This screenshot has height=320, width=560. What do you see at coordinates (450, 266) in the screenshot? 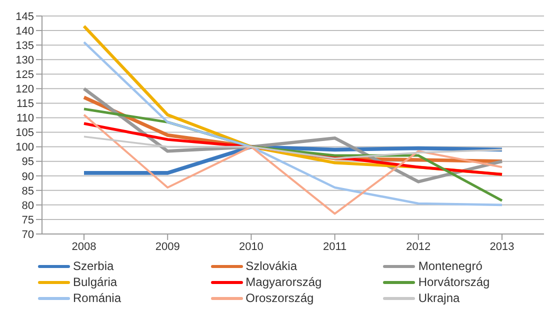
I see `legend-label: Montenegró` at bounding box center [450, 266].